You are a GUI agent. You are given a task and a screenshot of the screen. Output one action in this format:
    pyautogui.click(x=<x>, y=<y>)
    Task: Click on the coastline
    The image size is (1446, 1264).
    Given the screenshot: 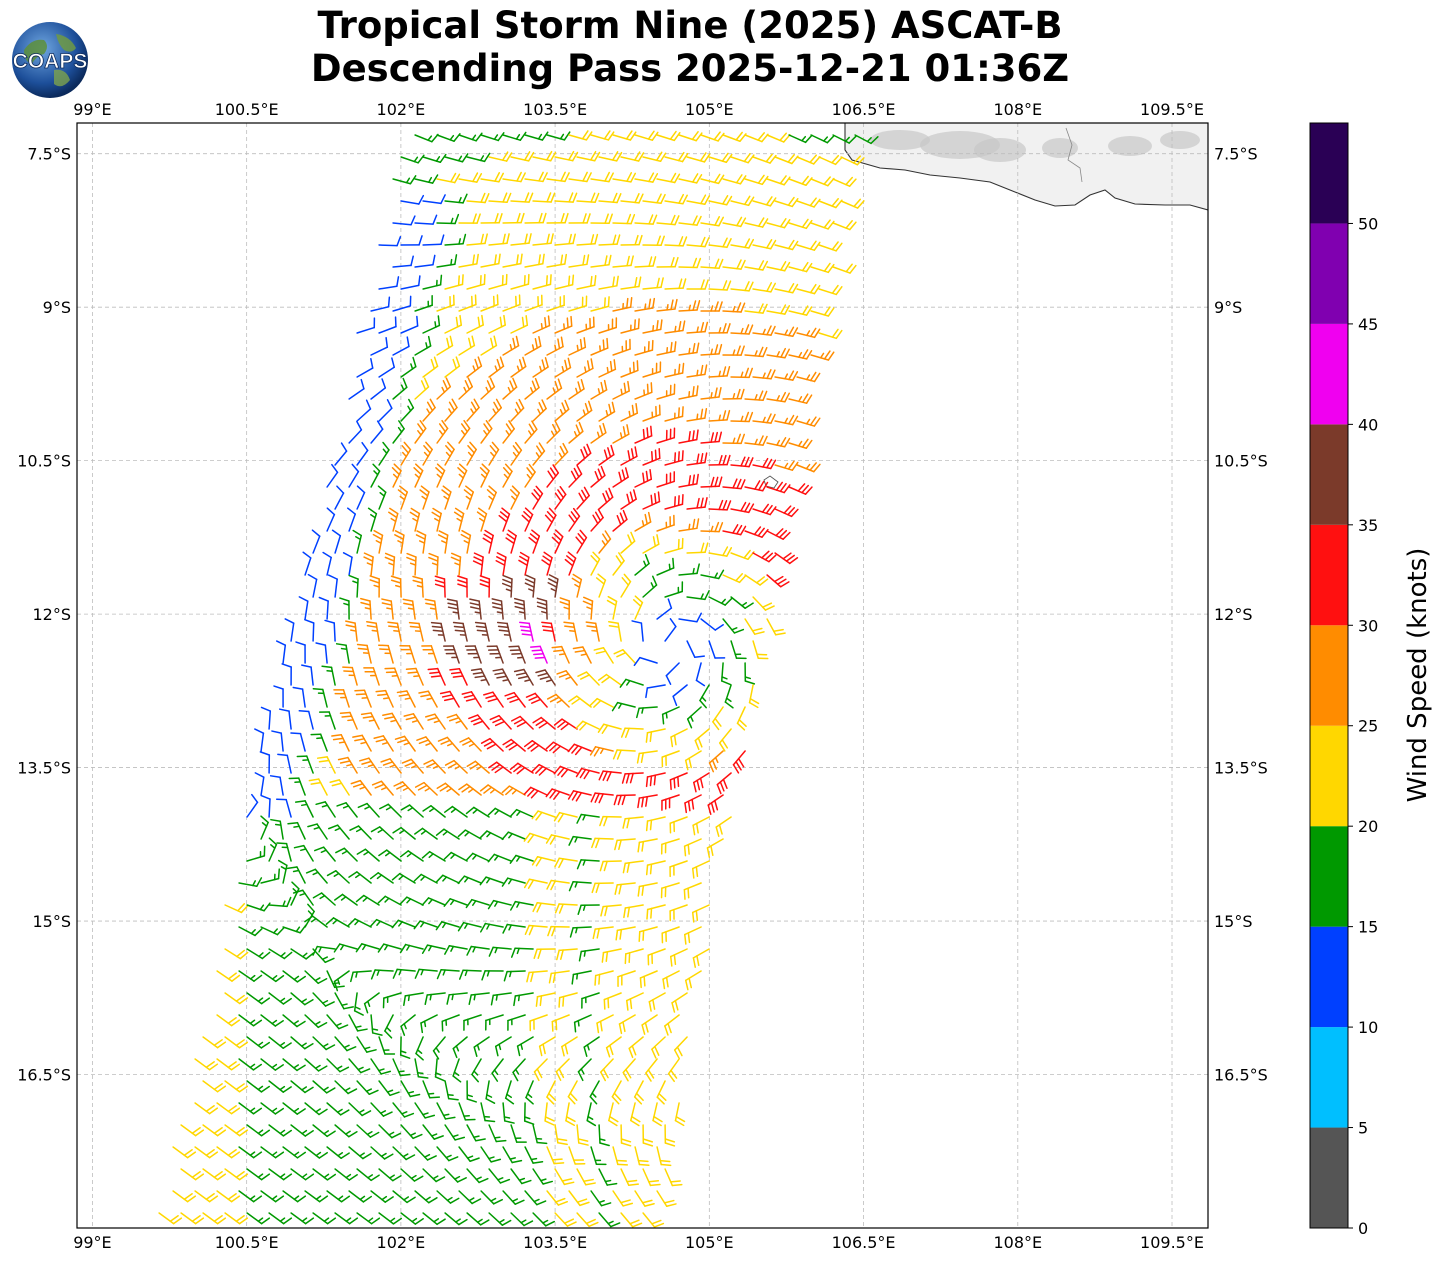 What is the action you would take?
    pyautogui.click(x=1026, y=167)
    